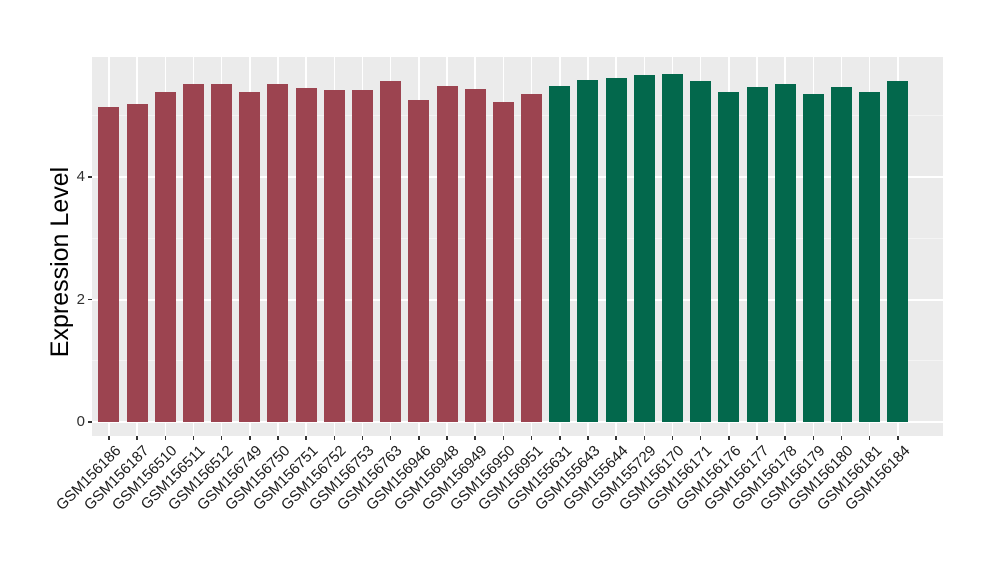  I want to click on bar-GSM156512, so click(222, 252).